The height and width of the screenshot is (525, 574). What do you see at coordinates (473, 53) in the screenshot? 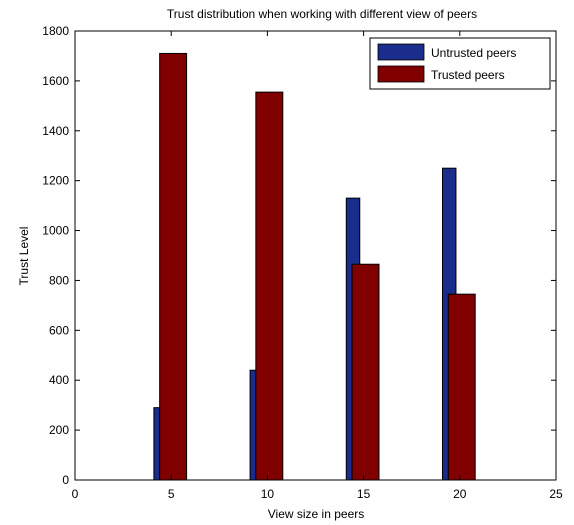
I see `legend-label-untrusted: Untrusted peers` at bounding box center [473, 53].